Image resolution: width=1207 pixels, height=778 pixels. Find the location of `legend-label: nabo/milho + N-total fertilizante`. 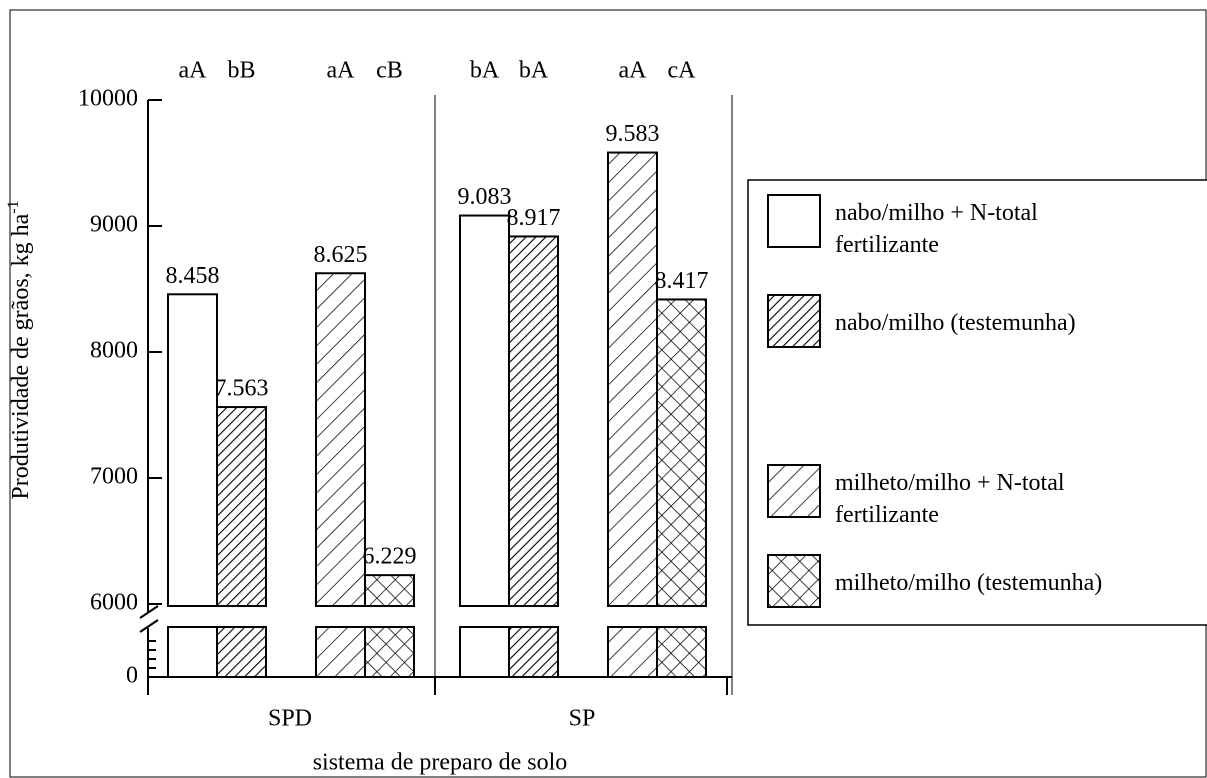

legend-label: nabo/milho + N-total fertilizante is located at coordinates (936, 229).